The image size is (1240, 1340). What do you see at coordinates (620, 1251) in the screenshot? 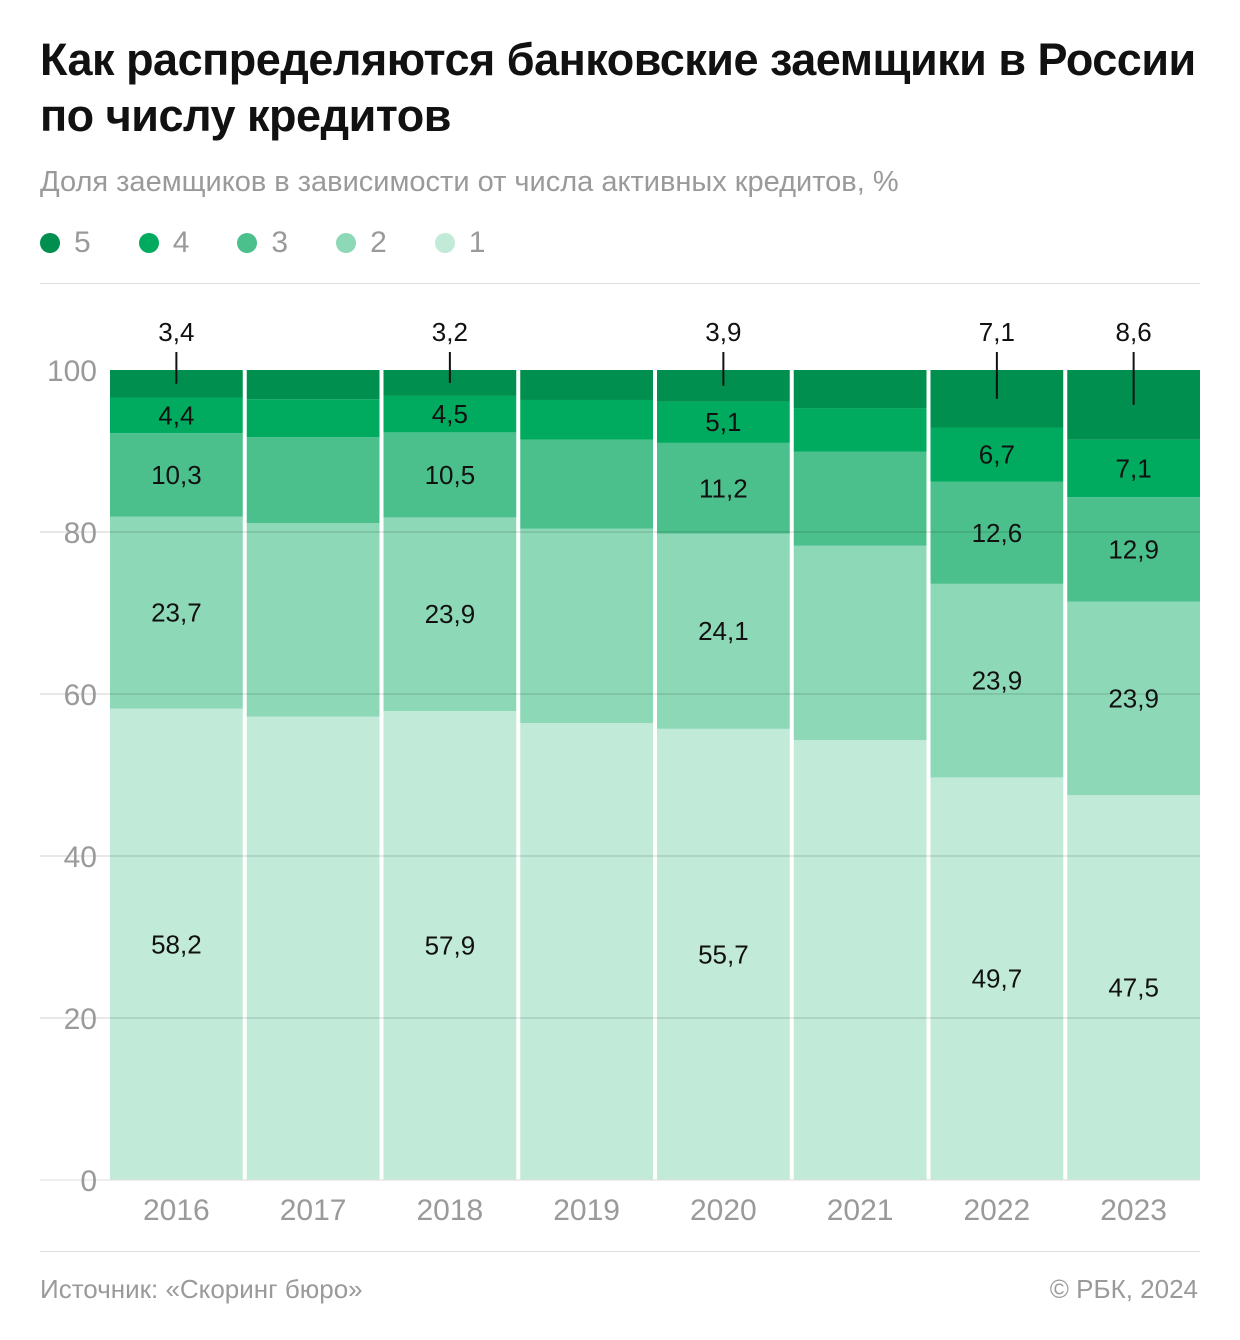
I see `bottom-divider` at bounding box center [620, 1251].